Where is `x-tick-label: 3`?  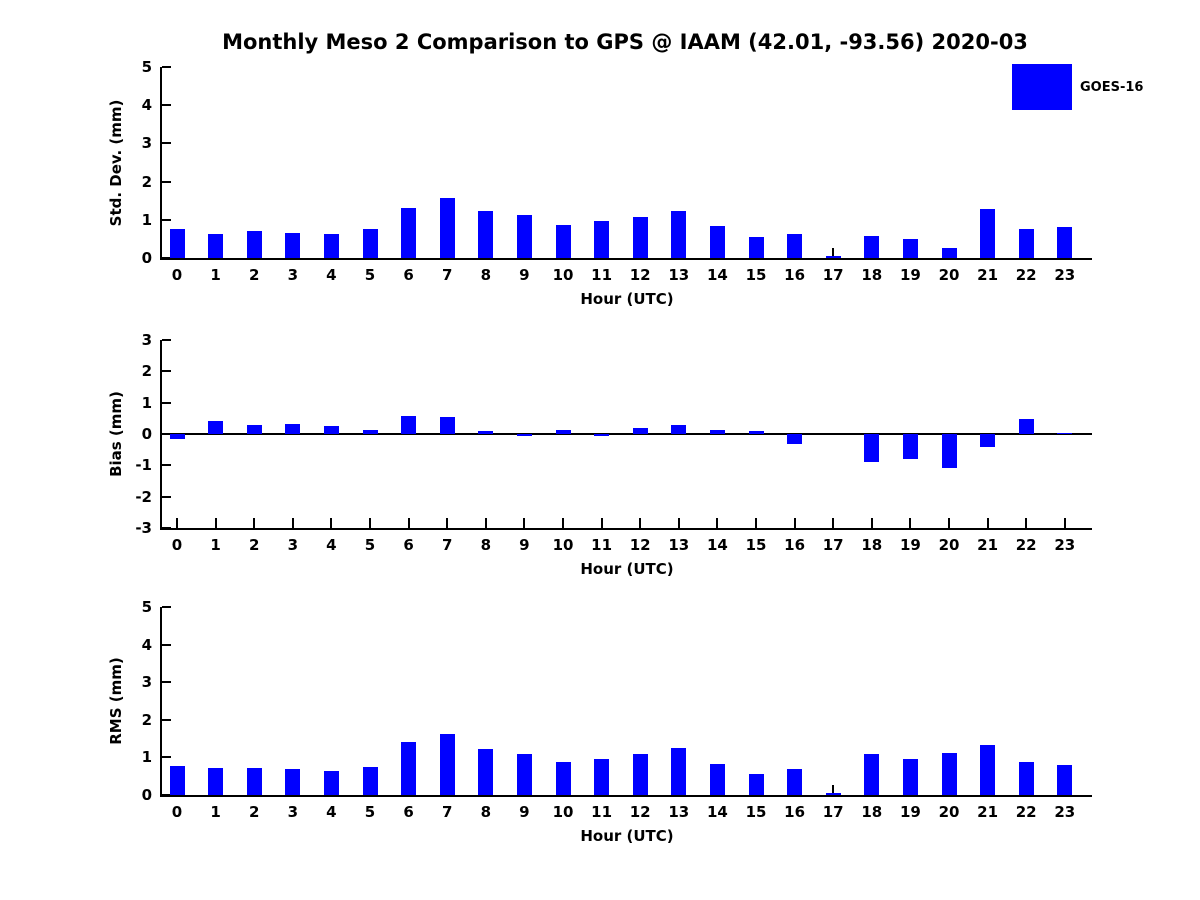 x-tick-label: 3 is located at coordinates (293, 545).